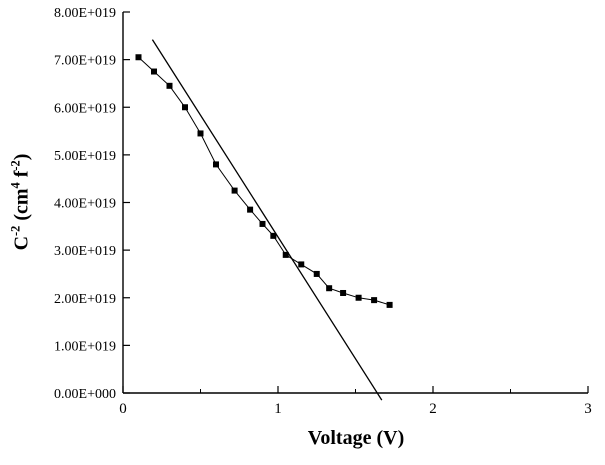 The height and width of the screenshot is (465, 605). Describe the element at coordinates (588, 409) in the screenshot. I see `x-tick-label: 3` at that location.